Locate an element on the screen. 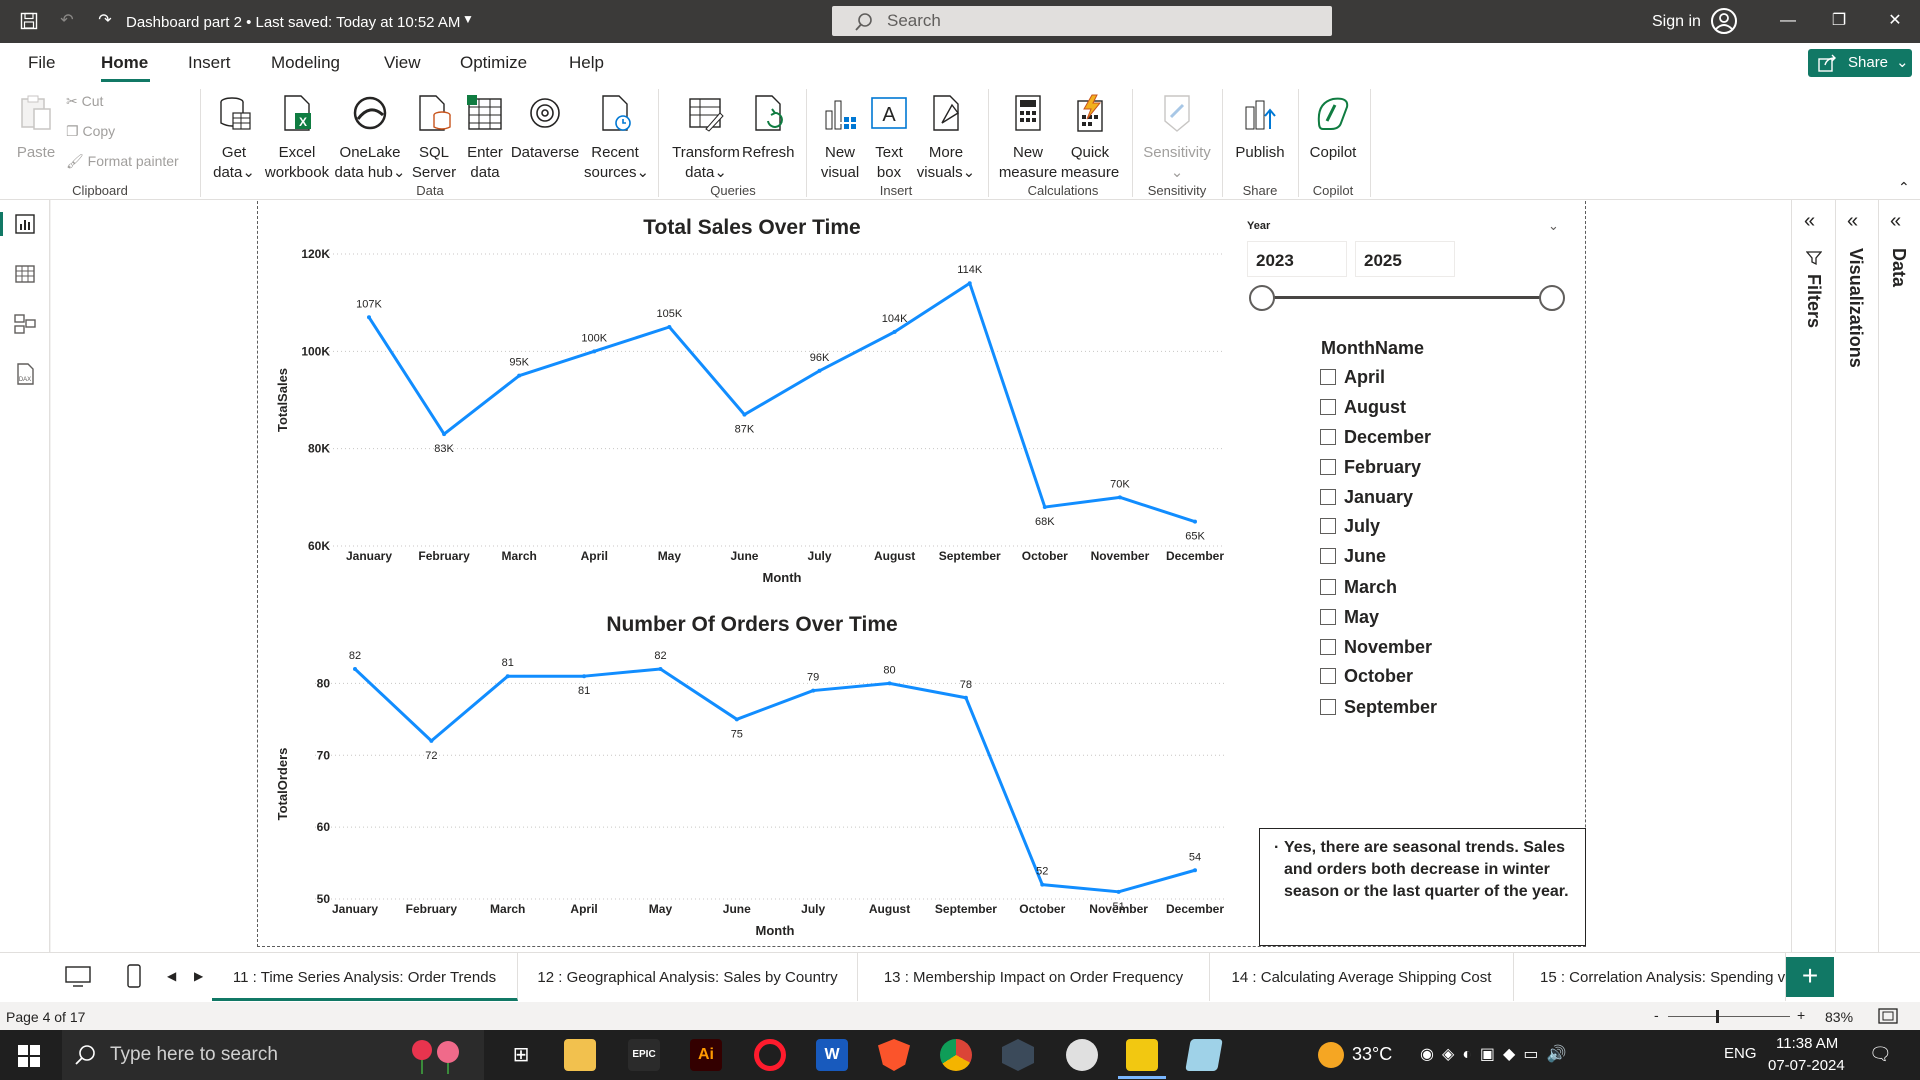 The height and width of the screenshot is (1080, 1920). chrome-icon is located at coordinates (956, 1055).